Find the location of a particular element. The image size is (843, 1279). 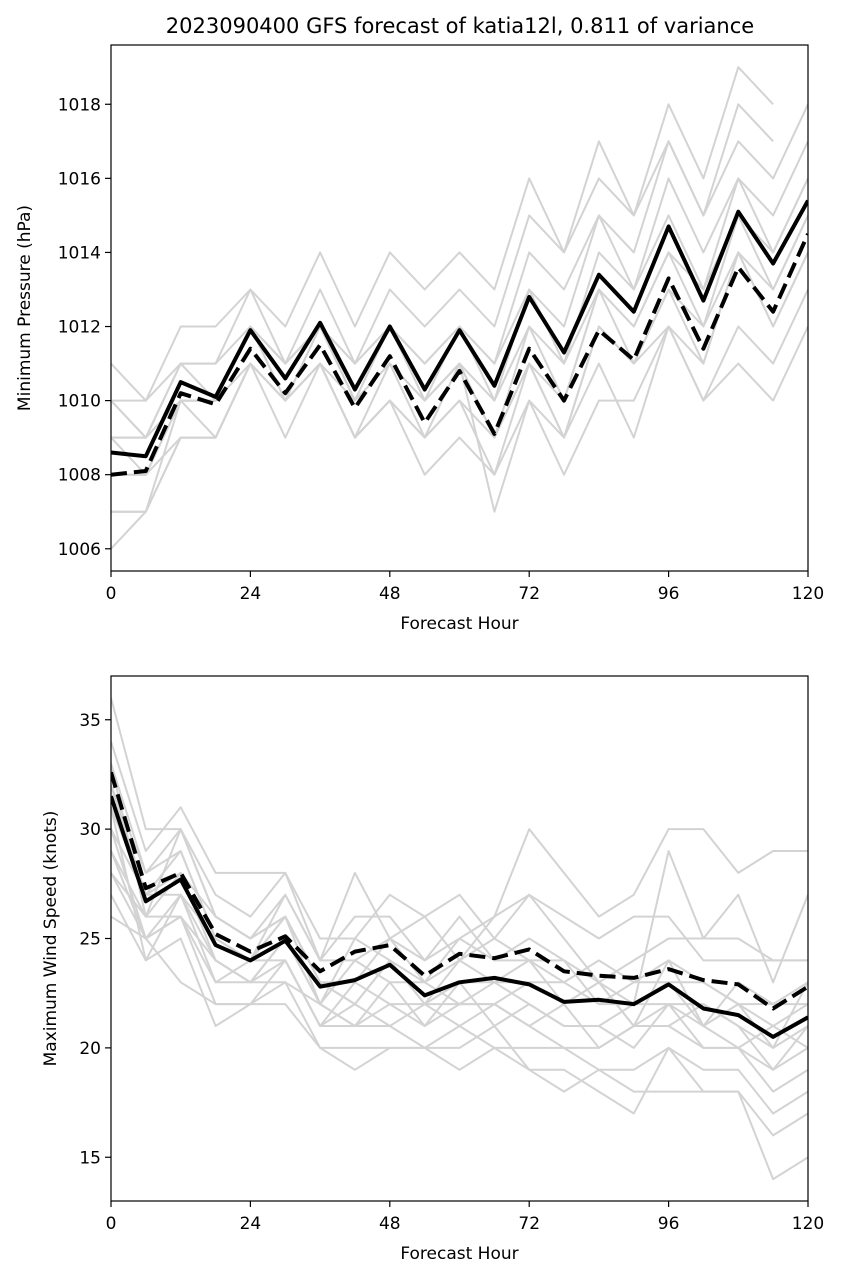

wind-xtick-label: 96 is located at coordinates (669, 1224).